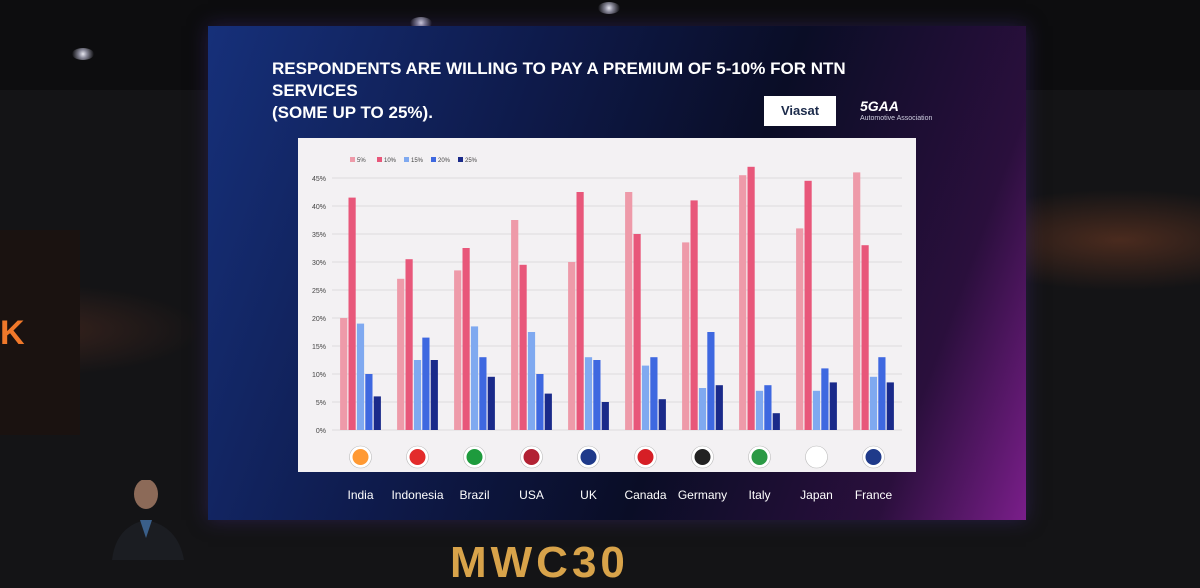  What do you see at coordinates (896, 118) in the screenshot?
I see `fivegaa-logo-subtitle: Automotive Association` at bounding box center [896, 118].